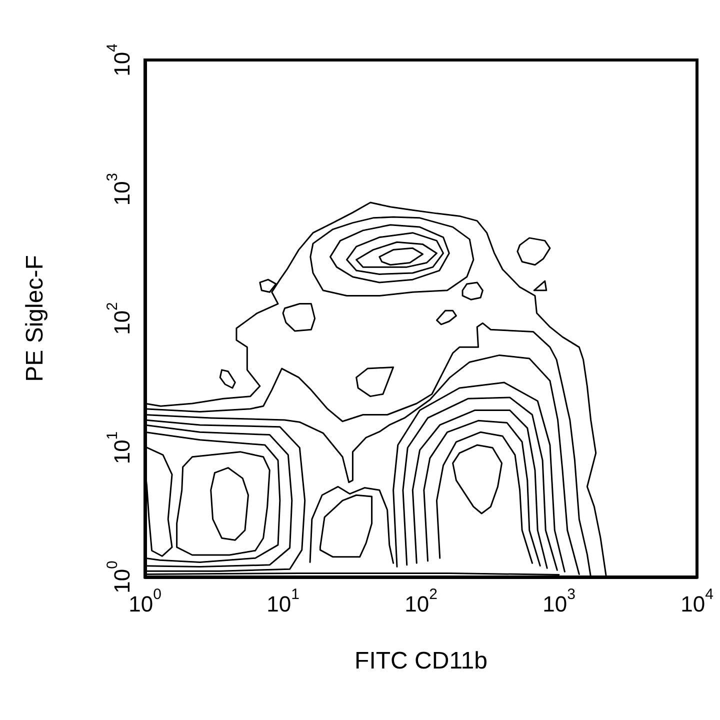  What do you see at coordinates (119, 447) in the screenshot?
I see `y-tick-label: 10¹` at bounding box center [119, 447].